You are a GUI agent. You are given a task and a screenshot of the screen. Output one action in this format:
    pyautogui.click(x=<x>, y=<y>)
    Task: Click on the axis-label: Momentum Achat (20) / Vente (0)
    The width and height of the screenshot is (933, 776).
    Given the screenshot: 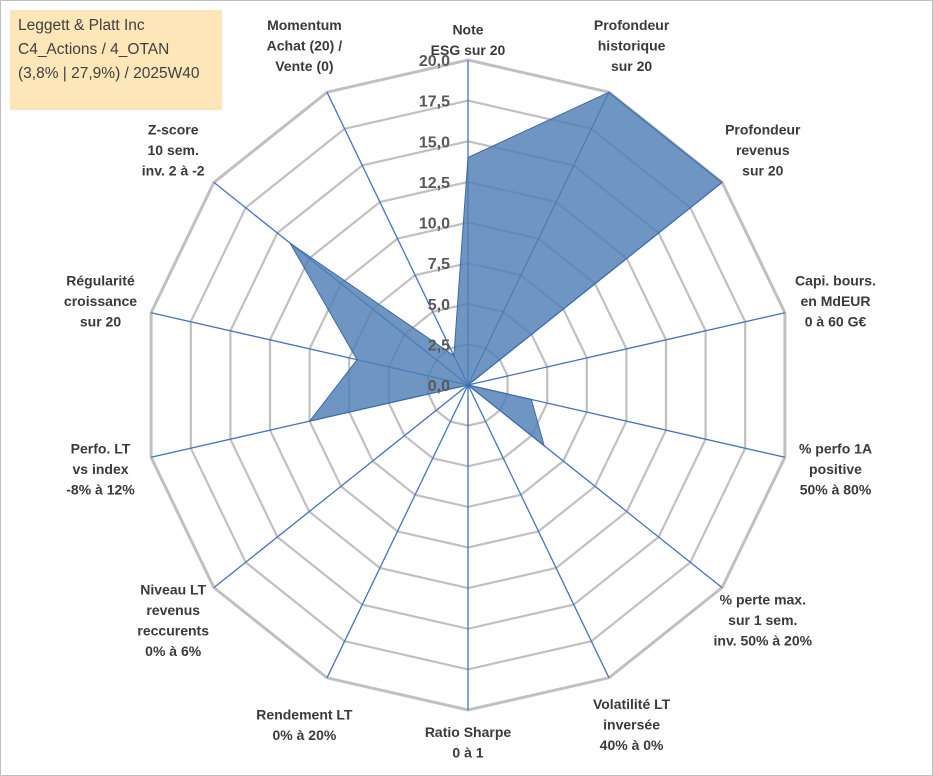 What is the action you would take?
    pyautogui.click(x=305, y=45)
    